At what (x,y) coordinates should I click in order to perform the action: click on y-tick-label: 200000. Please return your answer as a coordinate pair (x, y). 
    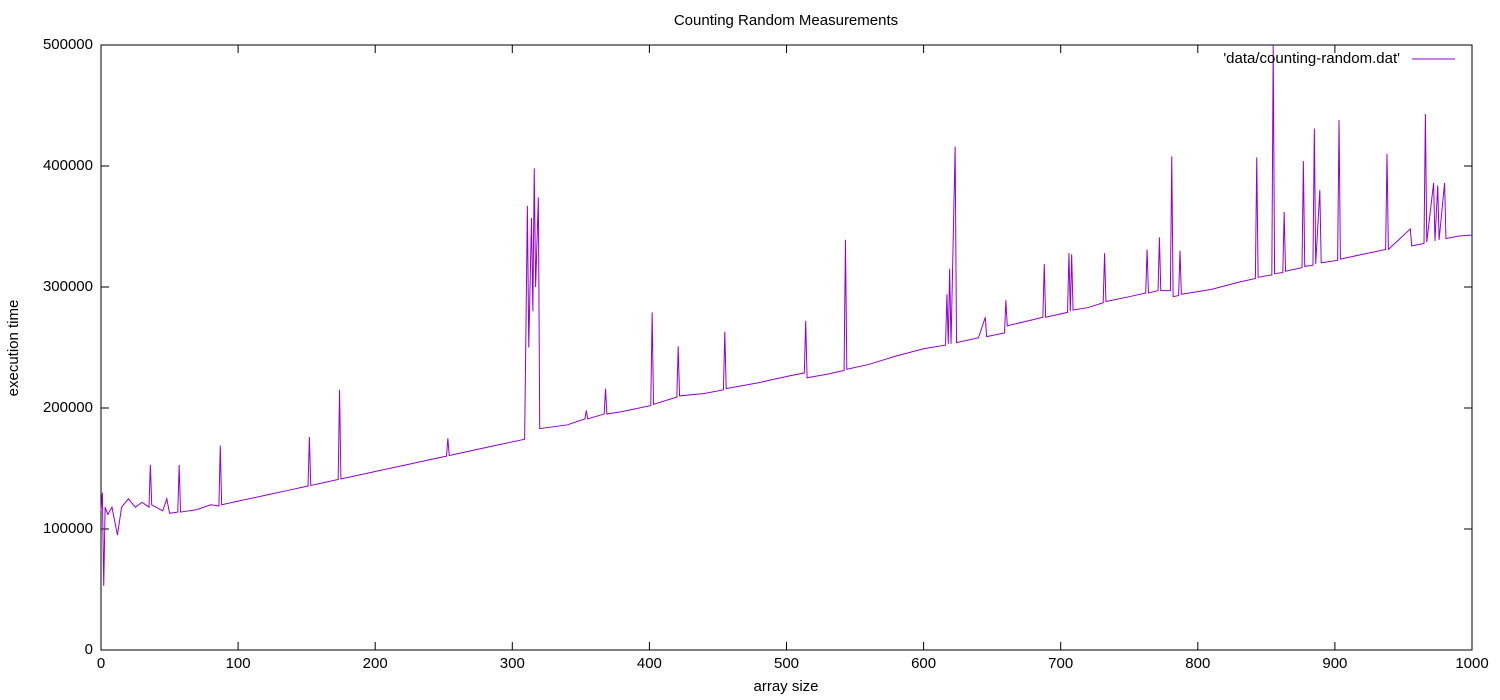
    Looking at the image, I should click on (68, 407).